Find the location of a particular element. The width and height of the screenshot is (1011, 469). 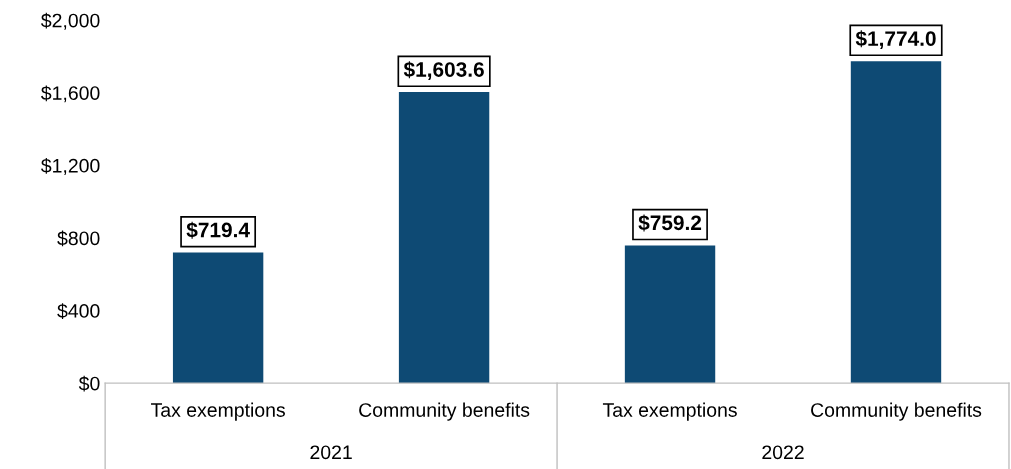

y-tick-label: $400 is located at coordinates (78, 311).